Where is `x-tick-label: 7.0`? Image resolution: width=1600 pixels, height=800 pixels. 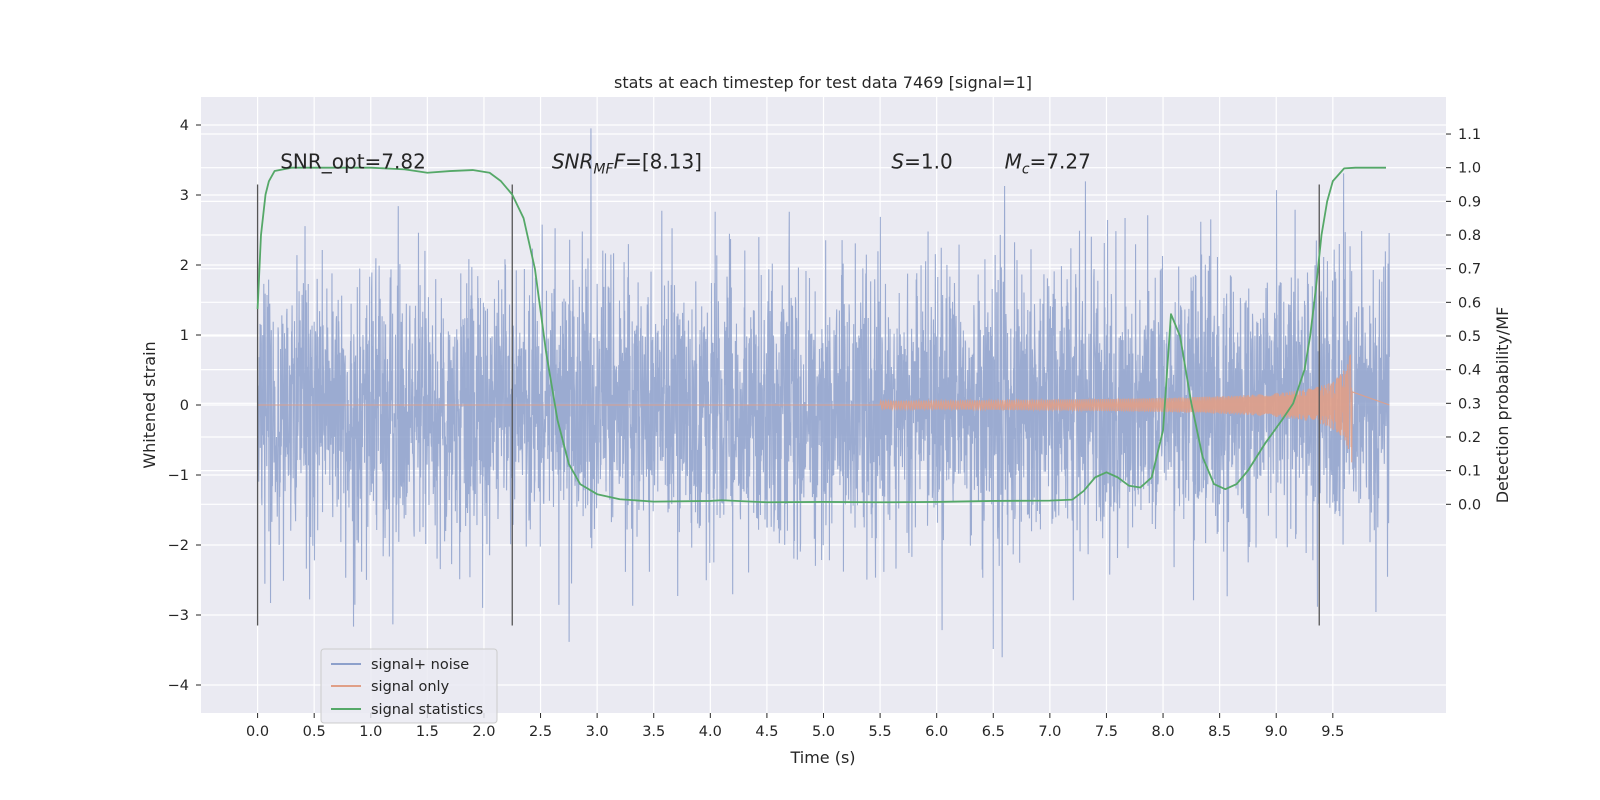 x-tick-label: 7.0 is located at coordinates (1049, 732).